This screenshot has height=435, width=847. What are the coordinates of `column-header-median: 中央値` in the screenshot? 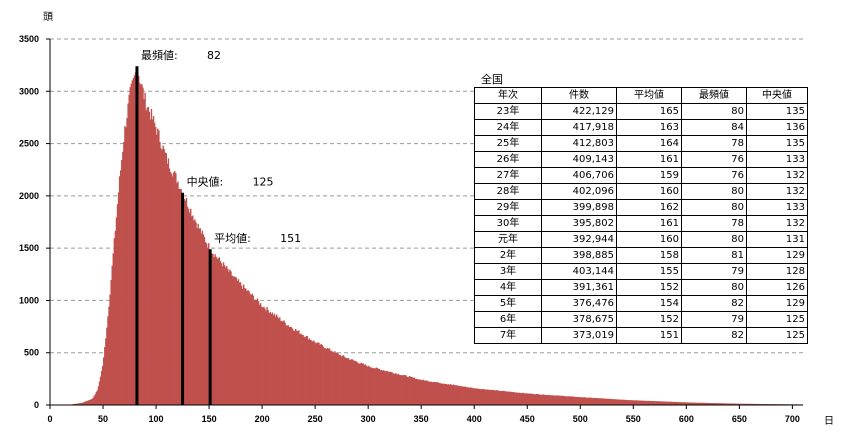 It's located at (777, 95).